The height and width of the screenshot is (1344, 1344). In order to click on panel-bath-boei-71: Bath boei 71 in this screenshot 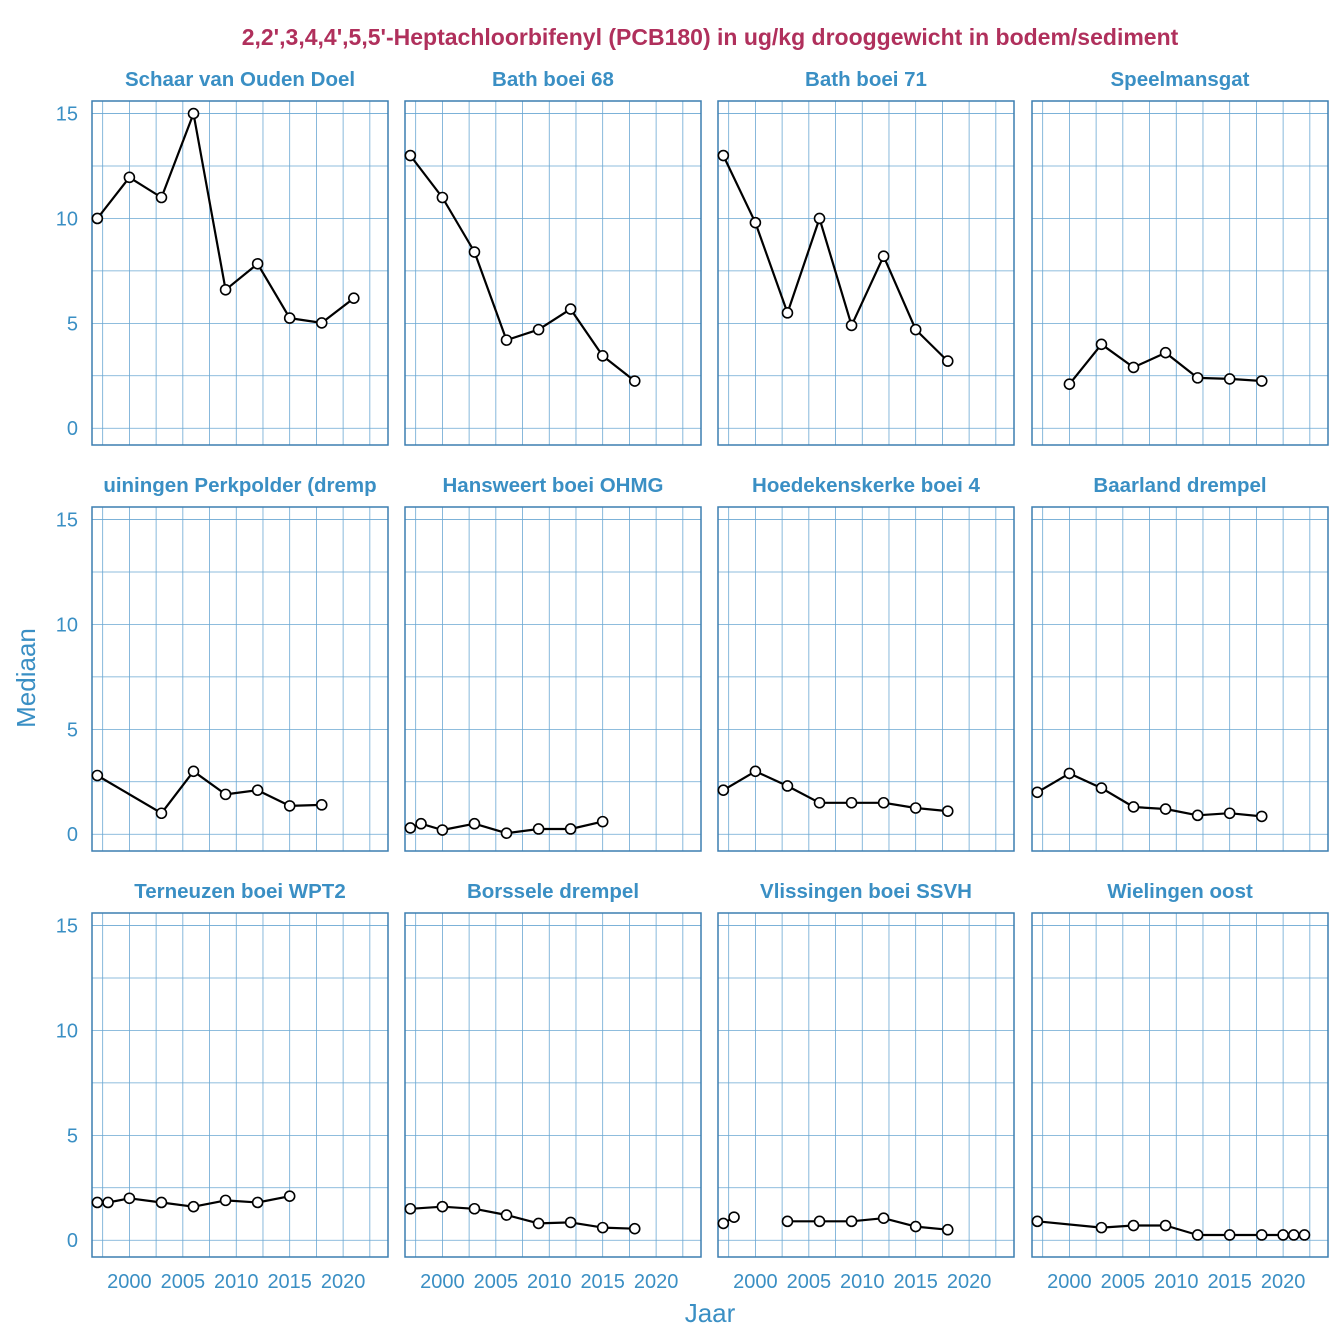, I will do `click(866, 257)`.